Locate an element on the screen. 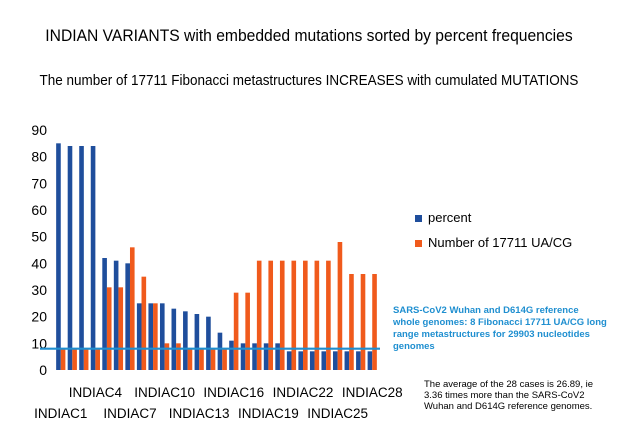 This screenshot has height=439, width=618. y-tick-label: 70 is located at coordinates (39, 183).